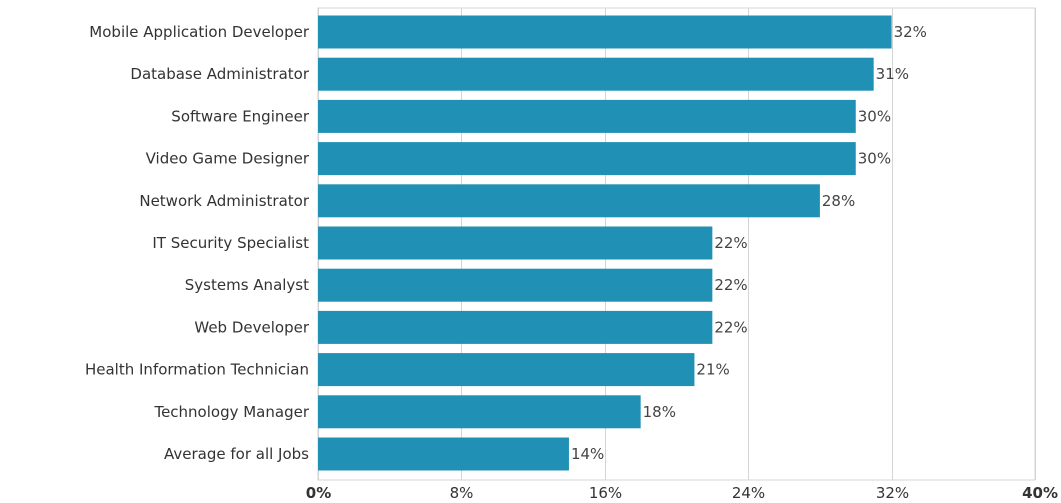 The width and height of the screenshot is (1061, 503). I want to click on value-label: 18%, so click(659, 412).